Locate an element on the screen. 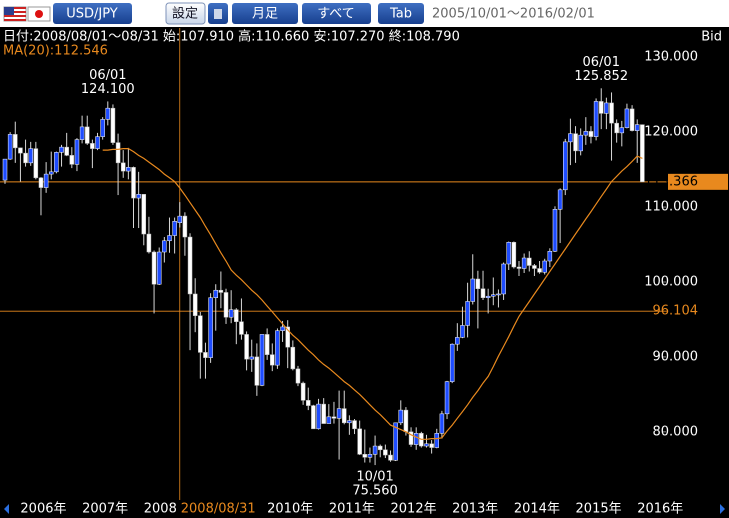  scroll-right is located at coordinates (722, 509).